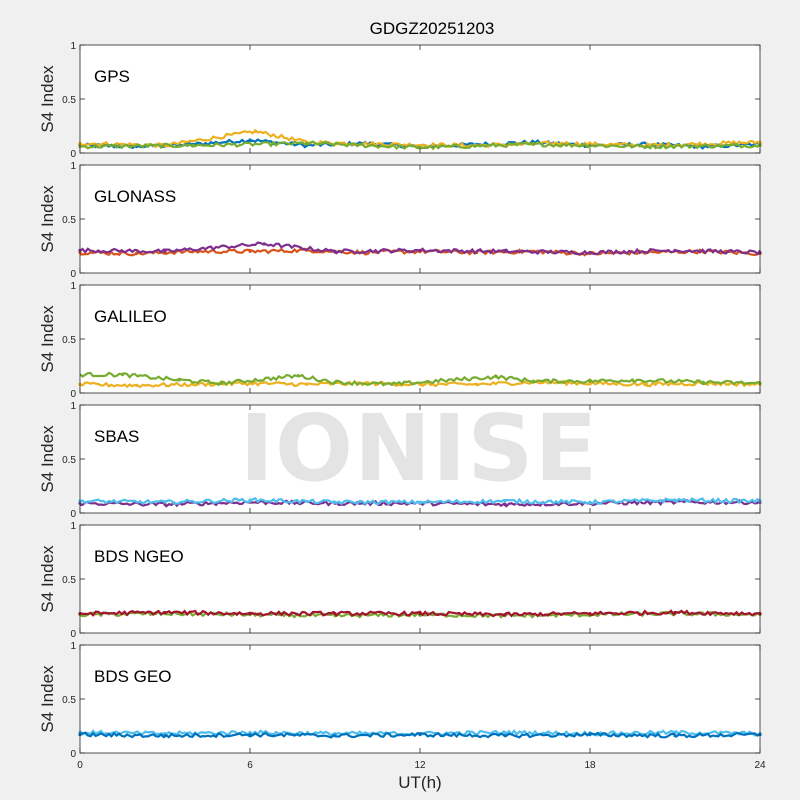  Describe the element at coordinates (80, 765) in the screenshot. I see `x-tick-label: 0` at that location.